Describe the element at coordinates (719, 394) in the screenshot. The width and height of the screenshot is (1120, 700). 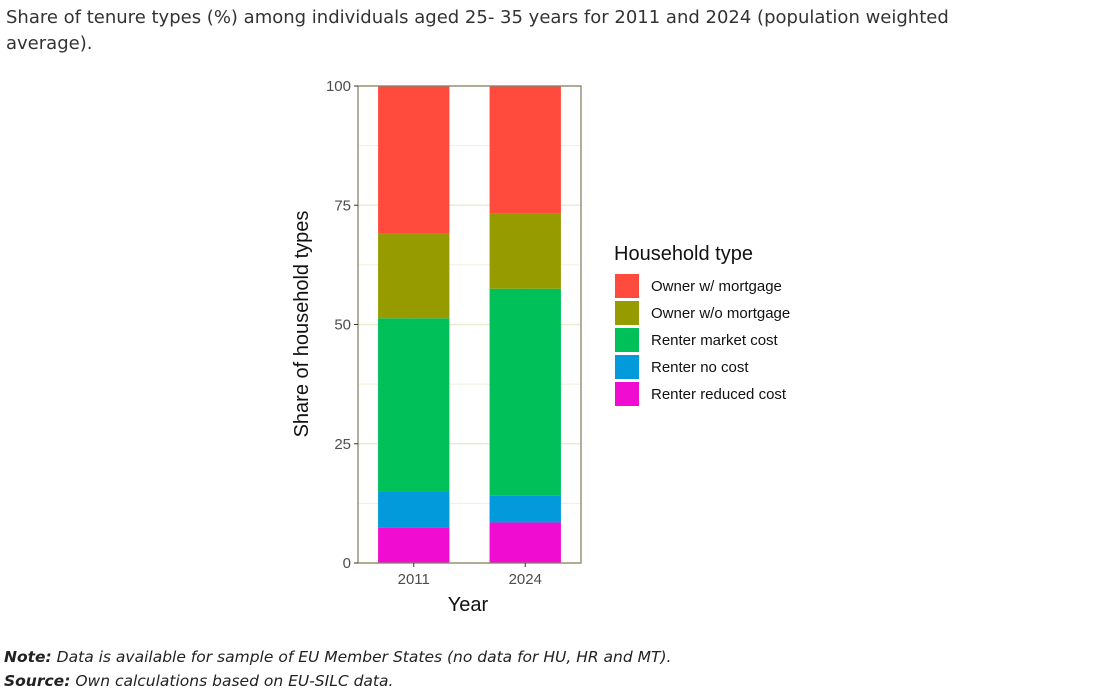
I see `legend-label: Renter reduced cost` at that location.